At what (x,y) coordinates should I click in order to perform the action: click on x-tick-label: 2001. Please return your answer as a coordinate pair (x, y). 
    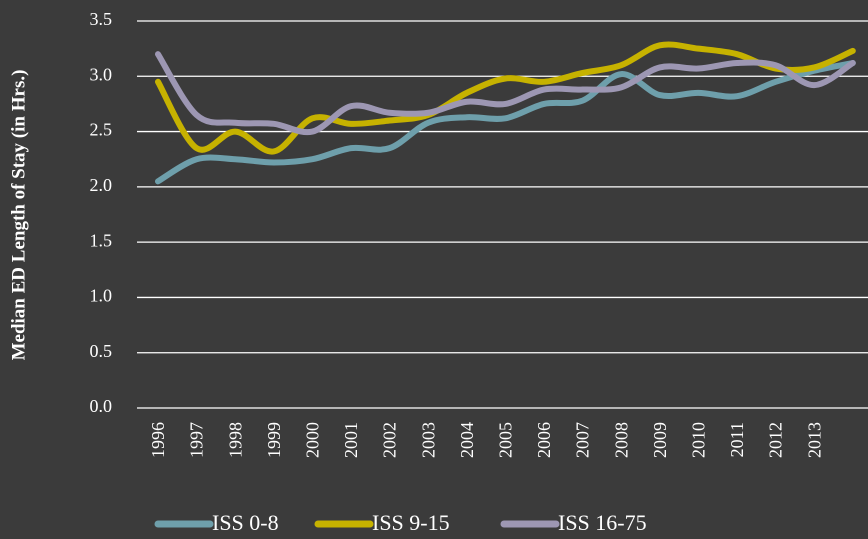
    Looking at the image, I should click on (351, 440).